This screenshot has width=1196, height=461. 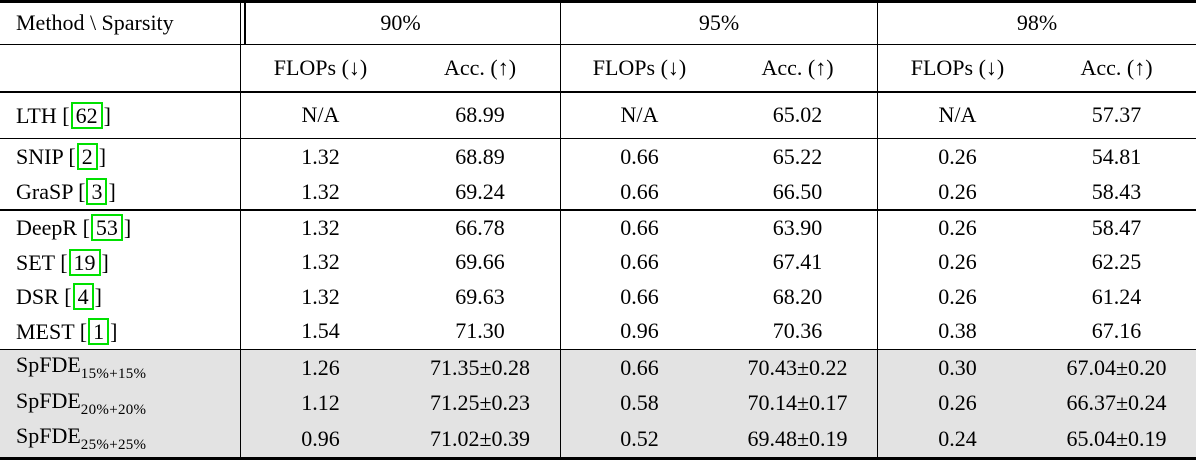 I want to click on header-rule, so click(x=598, y=44).